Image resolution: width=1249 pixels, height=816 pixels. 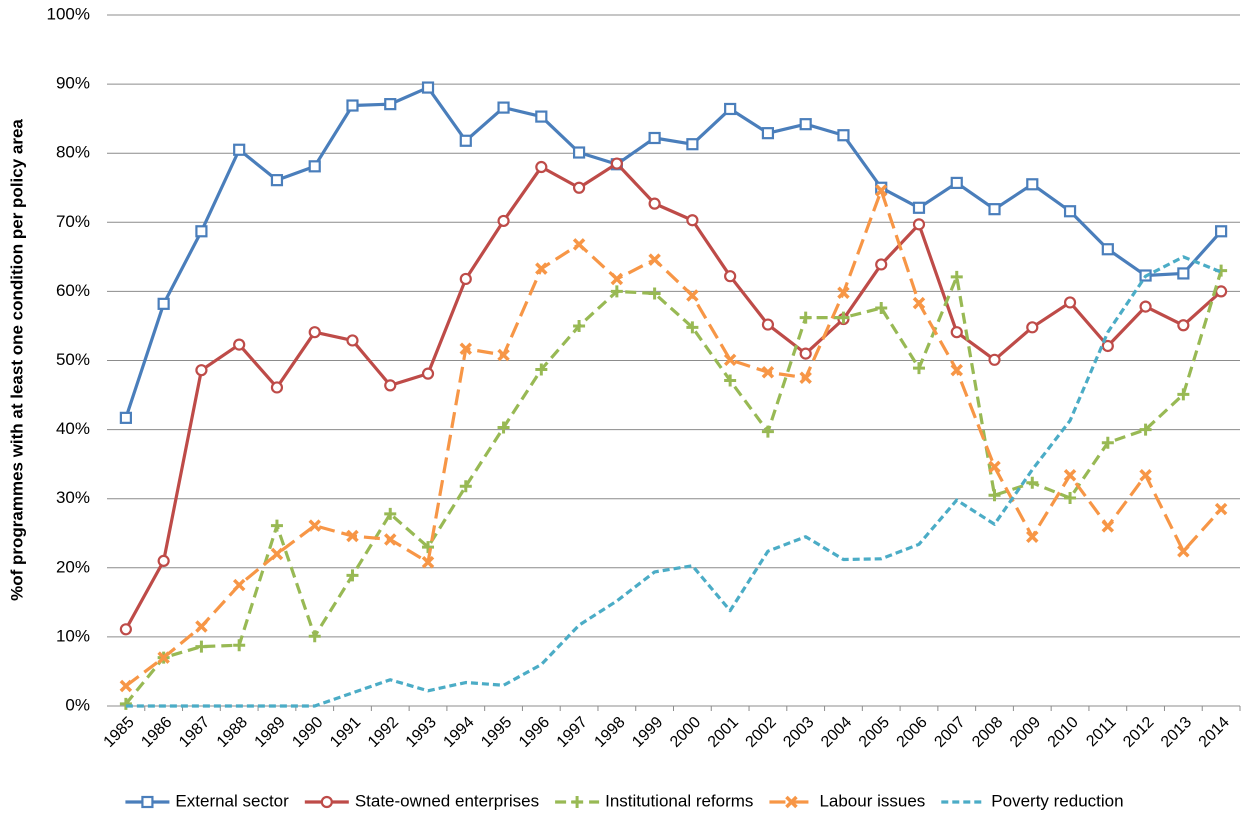 What do you see at coordinates (647, 732) in the screenshot?
I see `x-tick-label: 1999` at bounding box center [647, 732].